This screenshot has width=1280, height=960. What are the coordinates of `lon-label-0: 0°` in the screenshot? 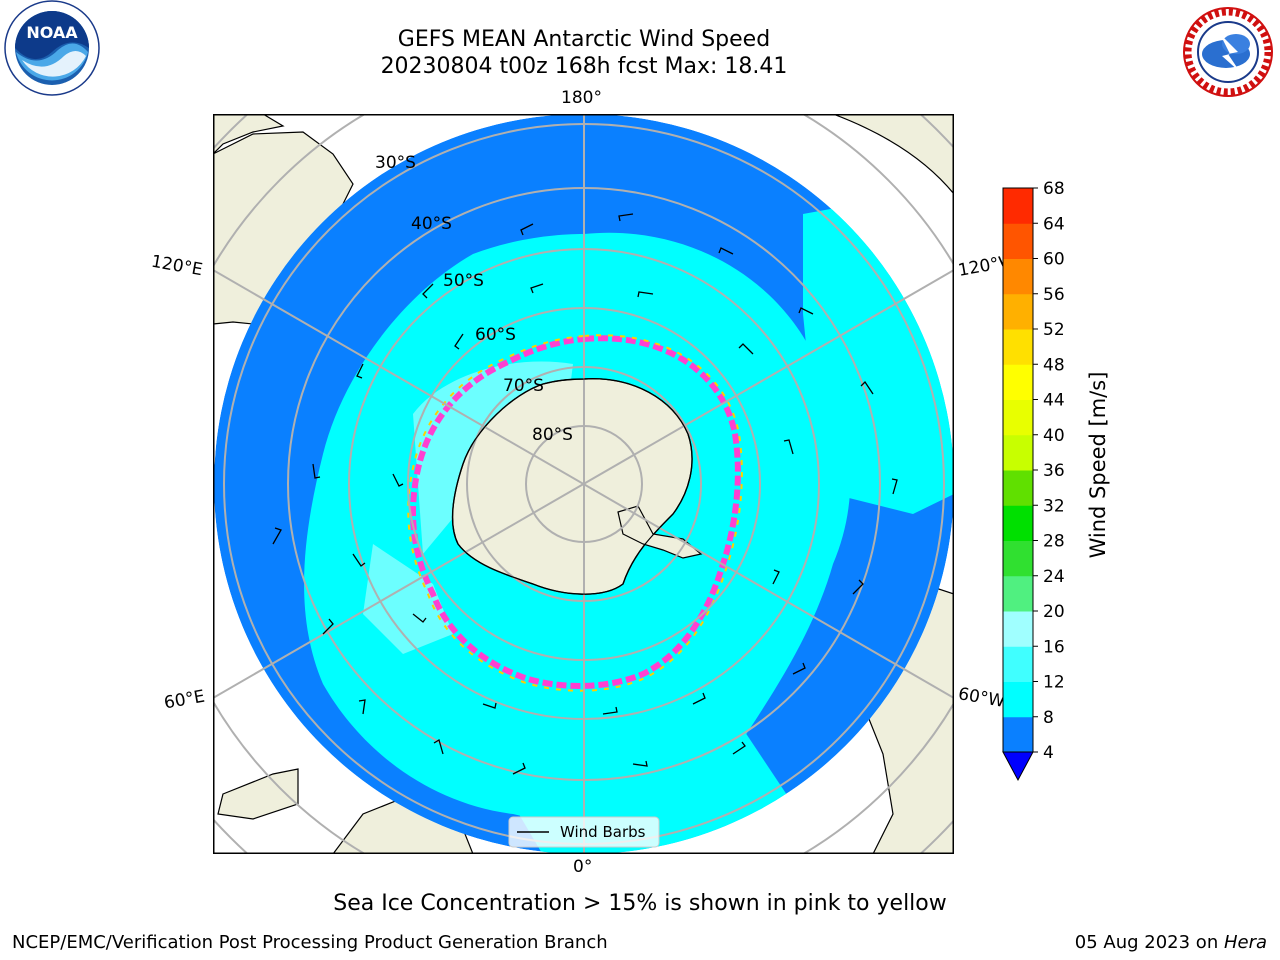 It's located at (583, 867).